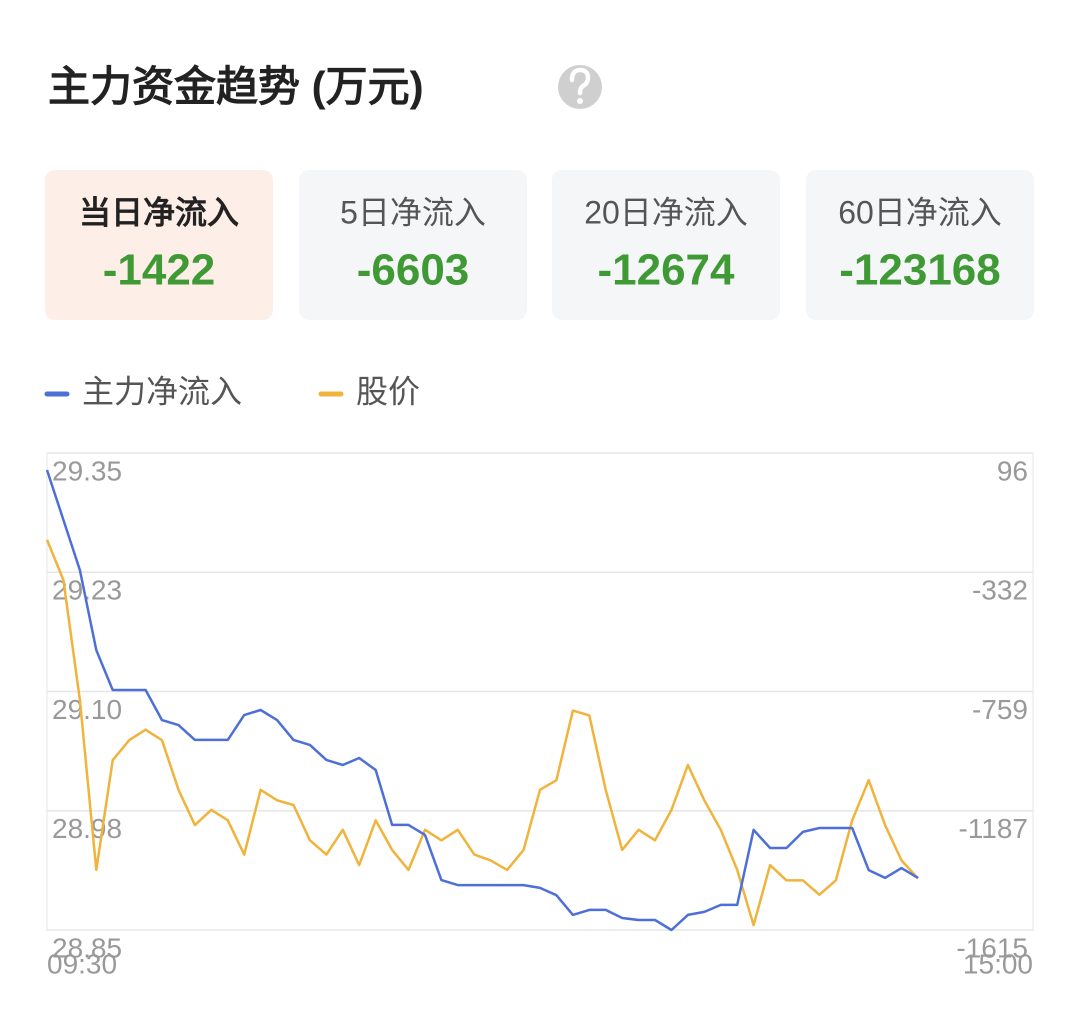 The width and height of the screenshot is (1080, 1029). Describe the element at coordinates (1000, 590) in the screenshot. I see `y2-tick-label: -332` at that location.